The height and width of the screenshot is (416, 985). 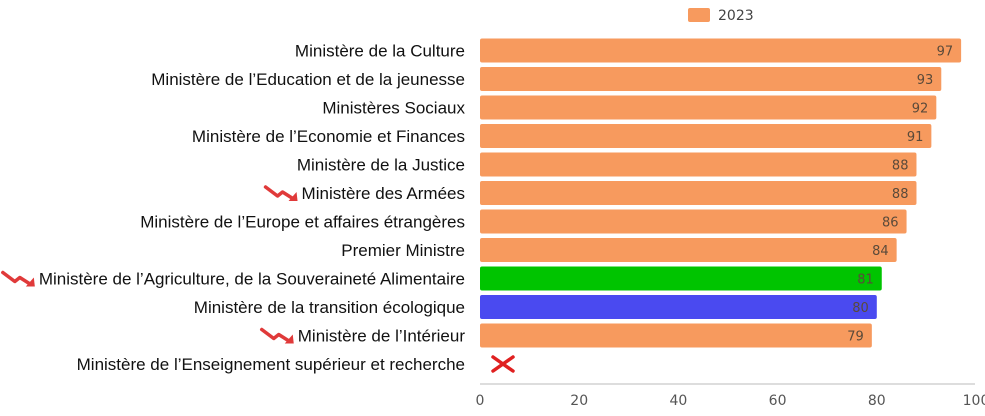 What do you see at coordinates (403, 250) in the screenshot?
I see `category-label: Premier Ministre` at bounding box center [403, 250].